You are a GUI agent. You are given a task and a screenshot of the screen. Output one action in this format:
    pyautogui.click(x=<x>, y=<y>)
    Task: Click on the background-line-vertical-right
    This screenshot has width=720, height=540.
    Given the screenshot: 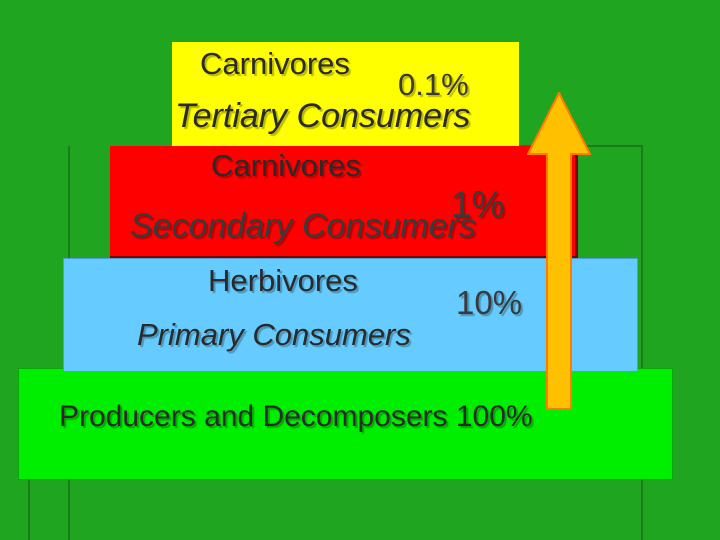 What is the action you would take?
    pyautogui.click(x=642, y=343)
    